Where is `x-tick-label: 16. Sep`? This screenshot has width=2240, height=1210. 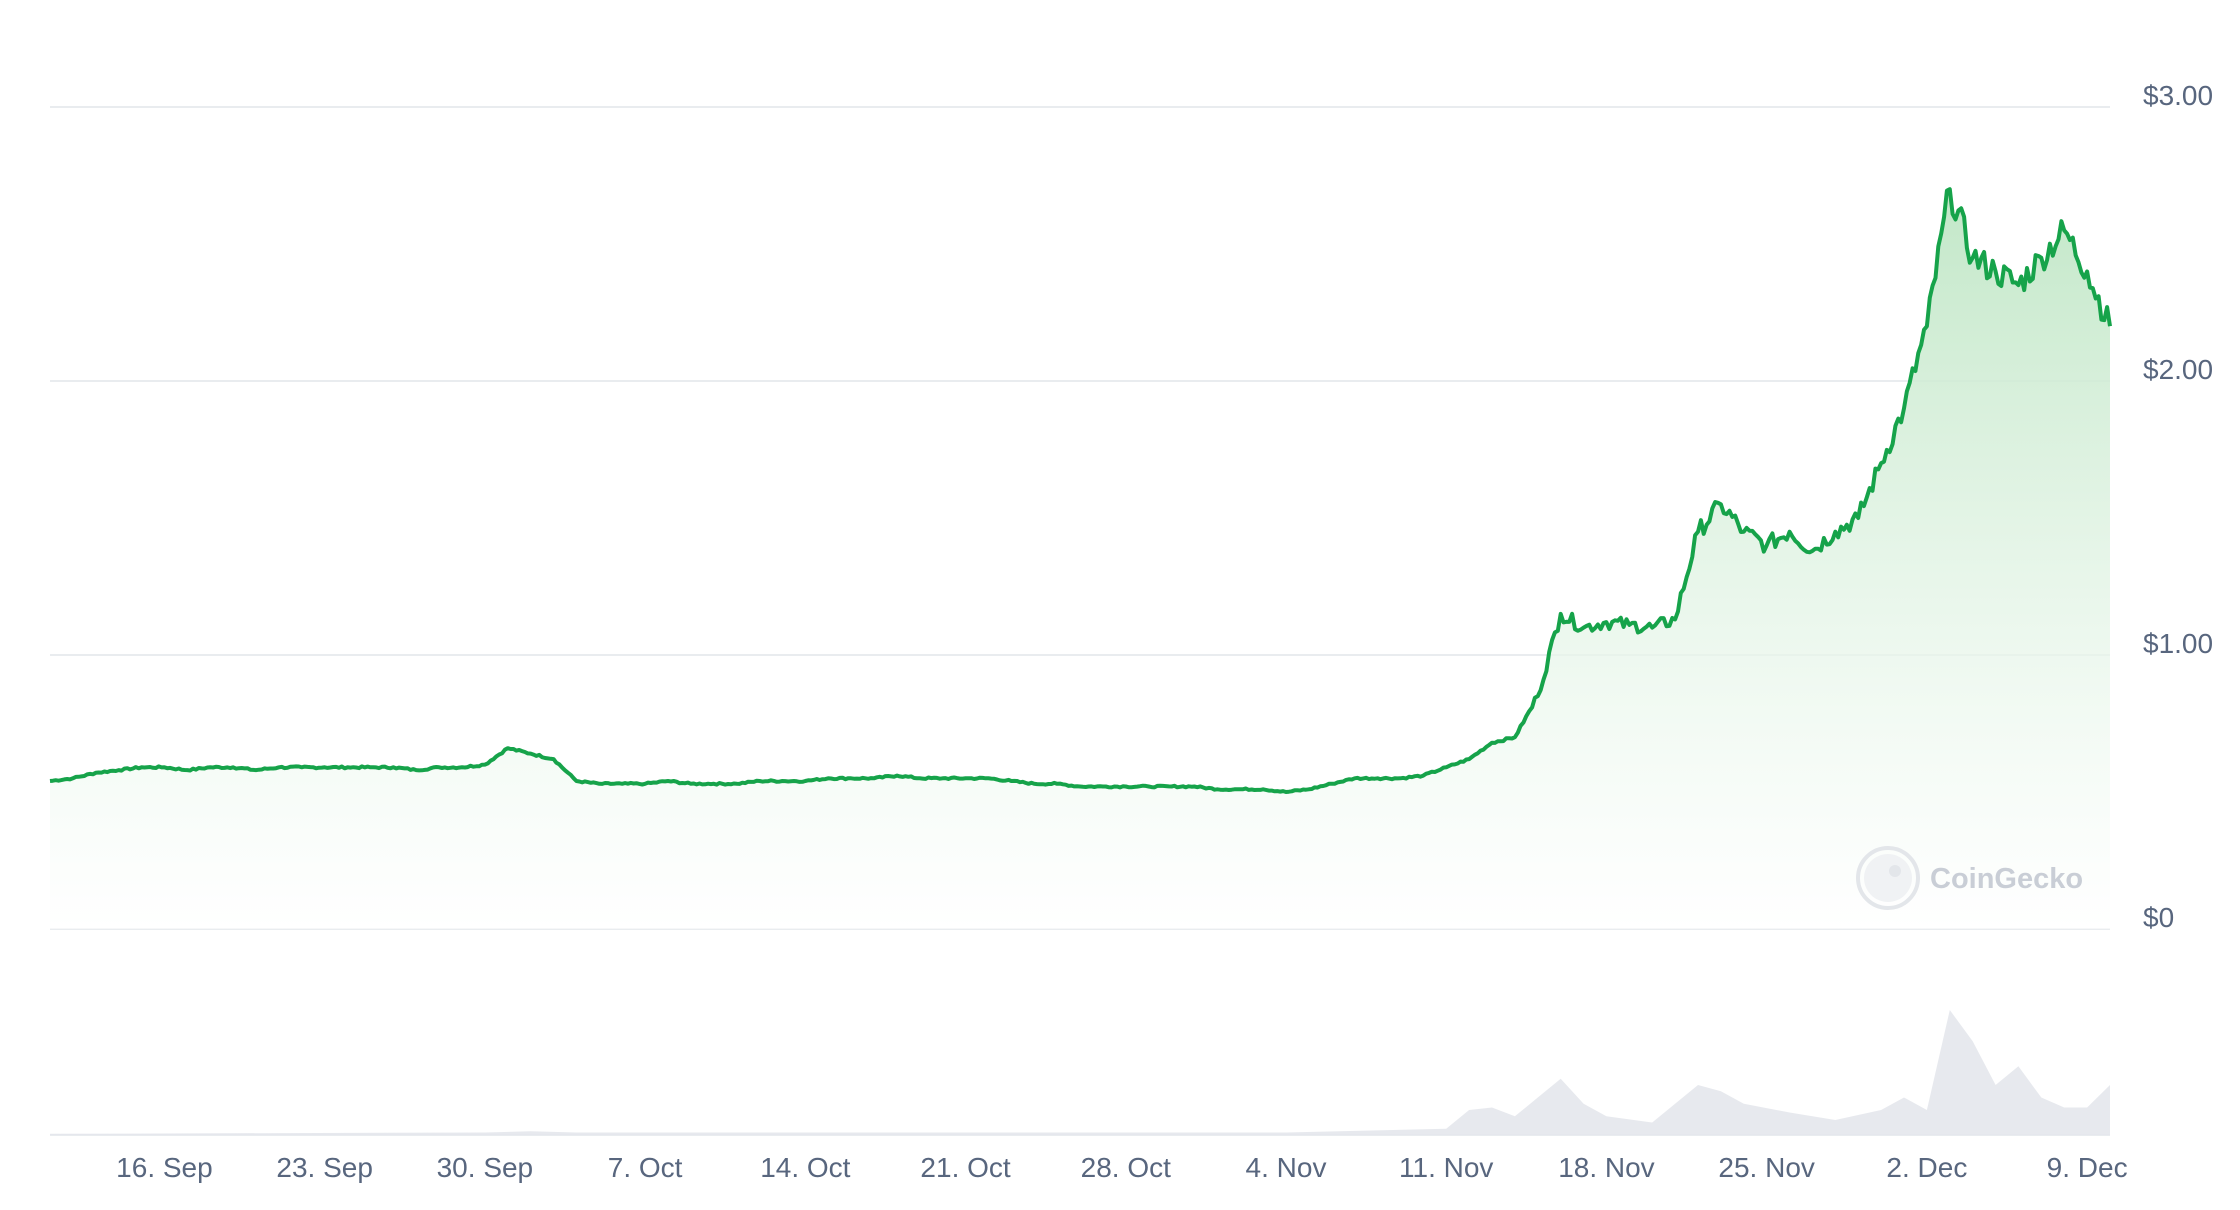 x-tick-label: 16. Sep is located at coordinates (164, 1167).